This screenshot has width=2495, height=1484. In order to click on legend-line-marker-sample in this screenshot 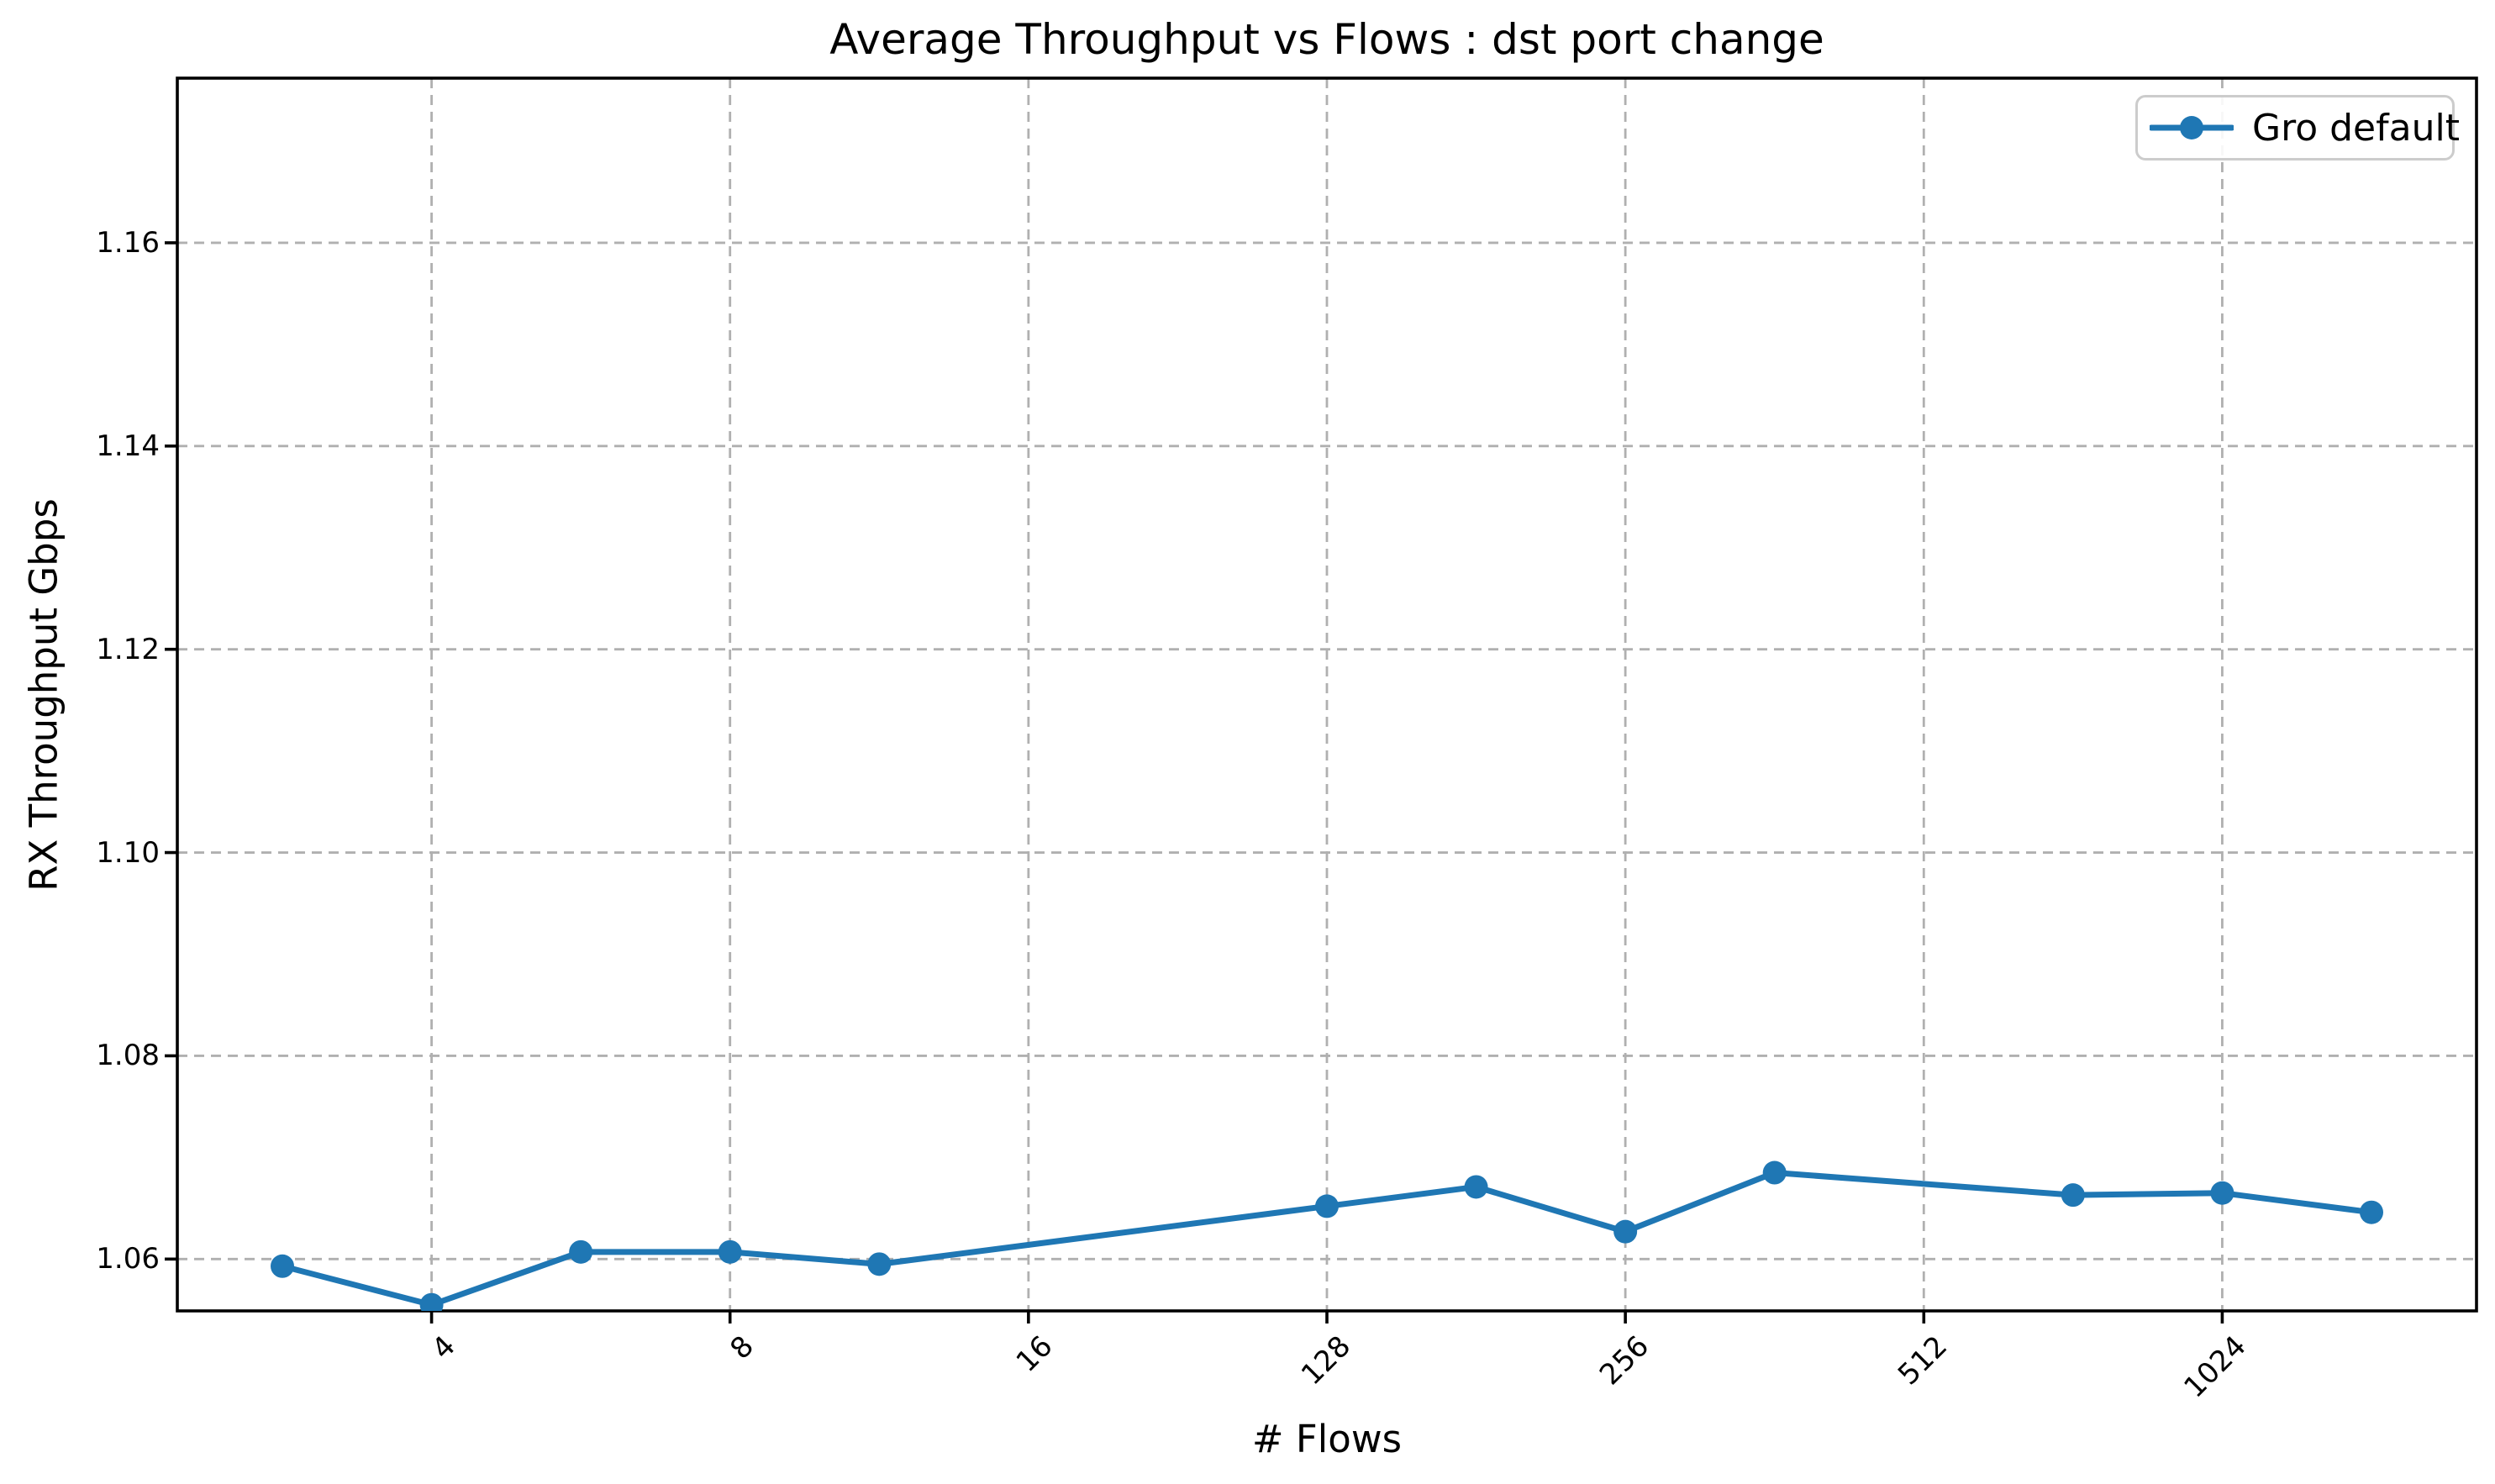, I will do `click(2192, 128)`.